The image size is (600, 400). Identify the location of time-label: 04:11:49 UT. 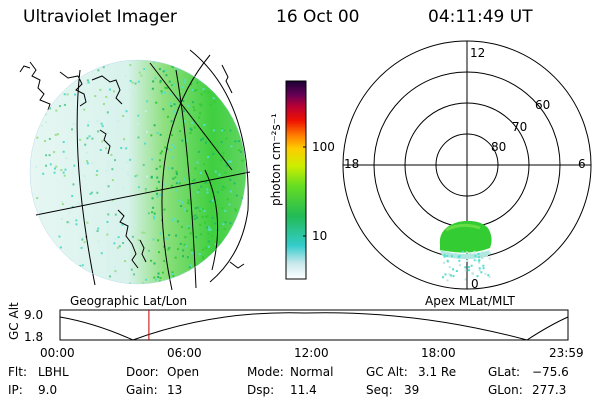
(480, 17).